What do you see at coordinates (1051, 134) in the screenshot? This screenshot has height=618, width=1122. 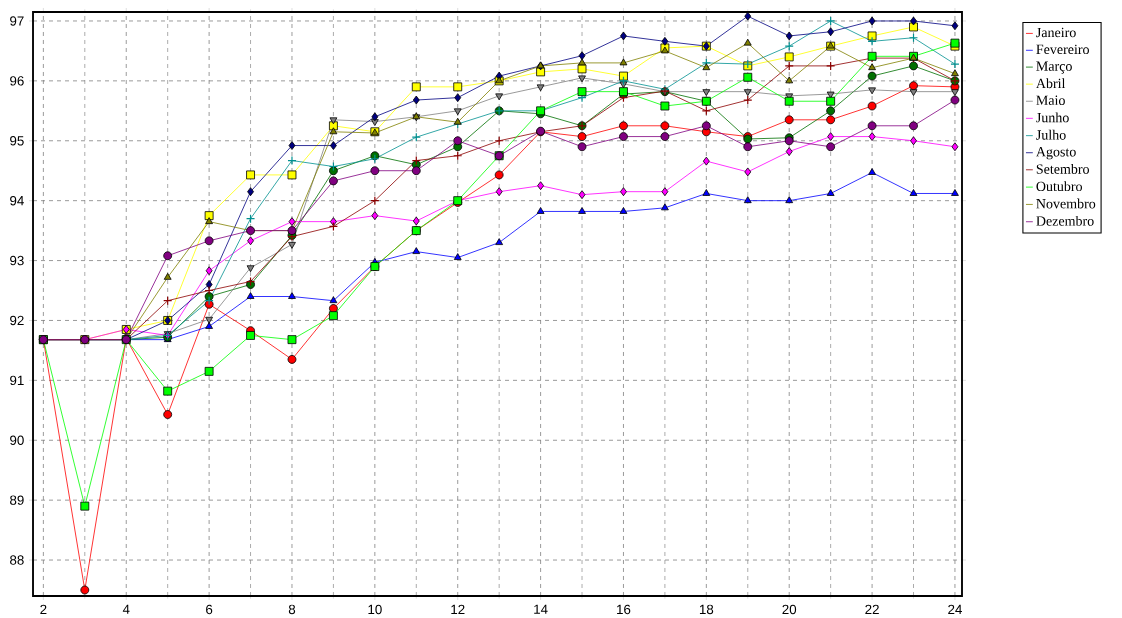 I see `legend-label: Julho` at bounding box center [1051, 134].